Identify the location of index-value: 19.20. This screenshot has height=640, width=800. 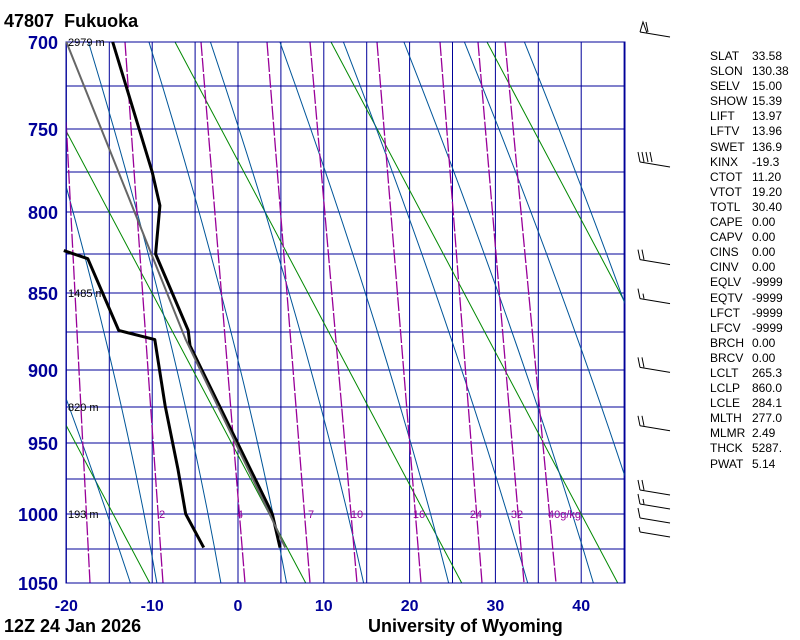
(767, 191).